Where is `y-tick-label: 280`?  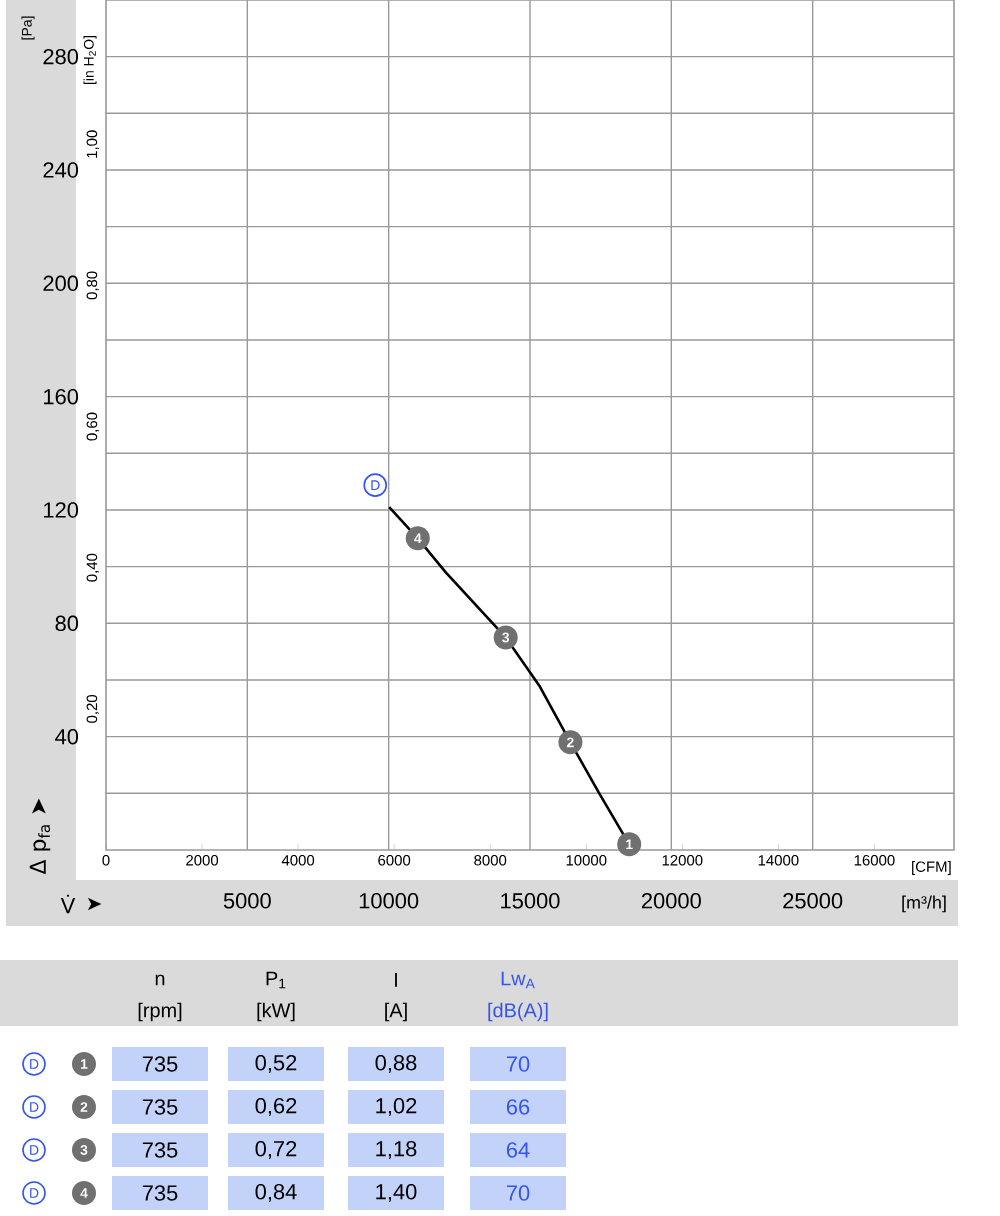
y-tick-label: 280 is located at coordinates (61, 56).